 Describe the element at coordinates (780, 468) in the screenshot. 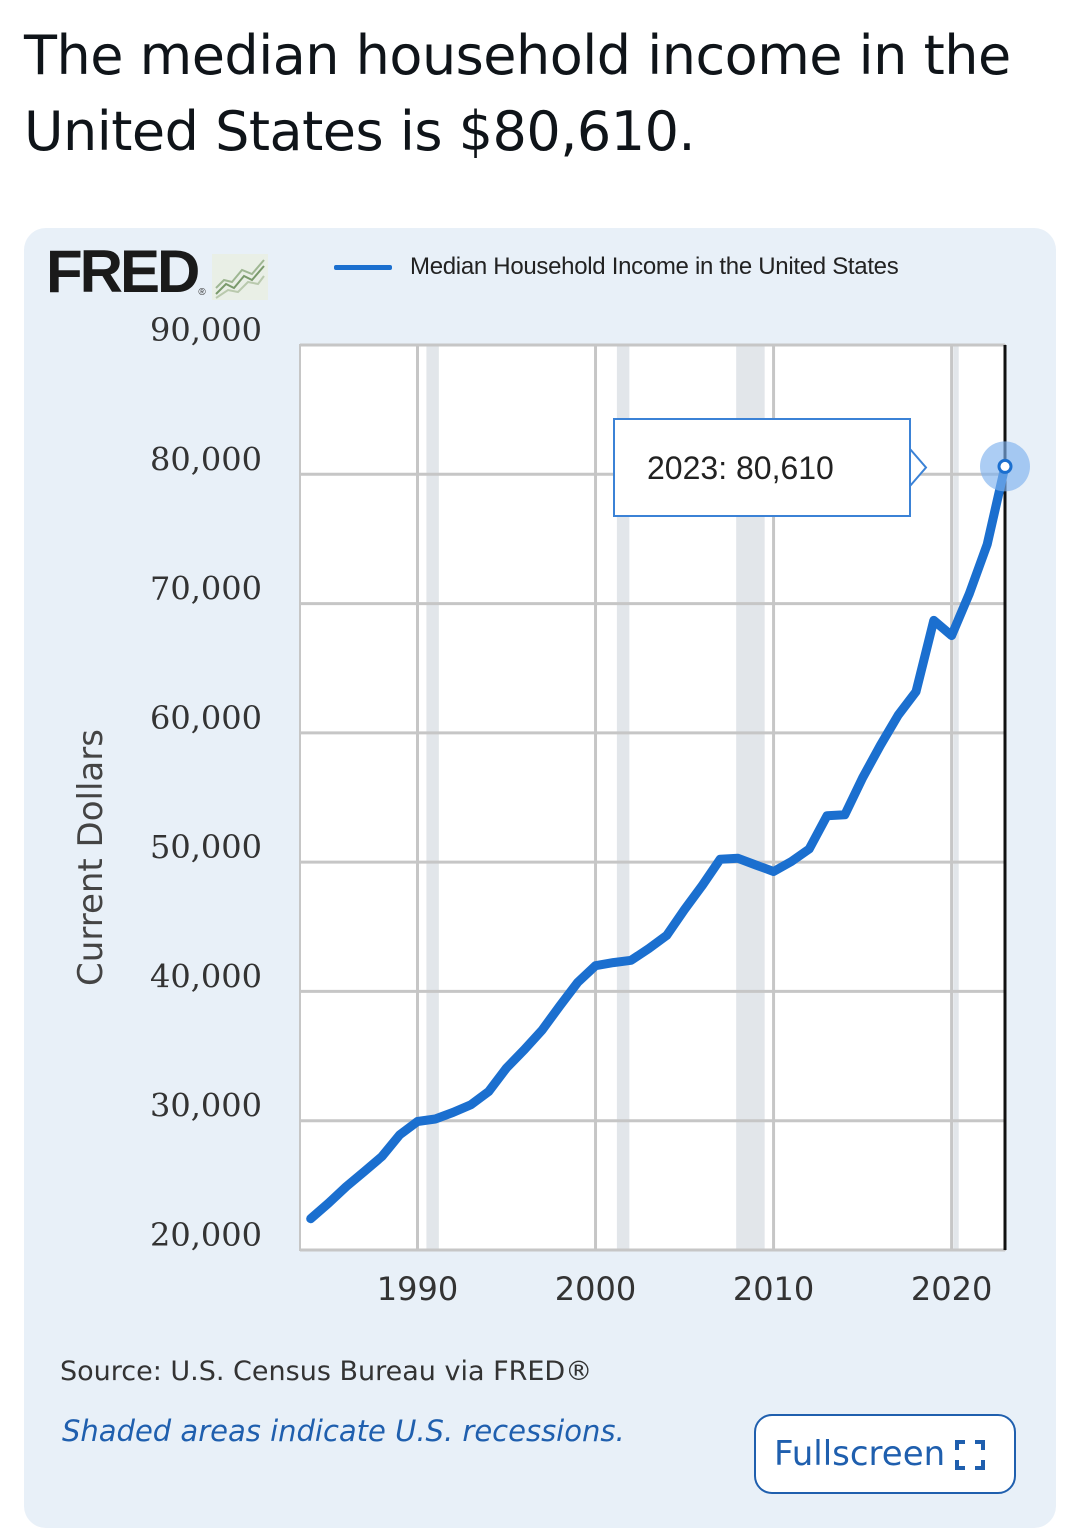

I see `tooltip-value: 80,610` at that location.